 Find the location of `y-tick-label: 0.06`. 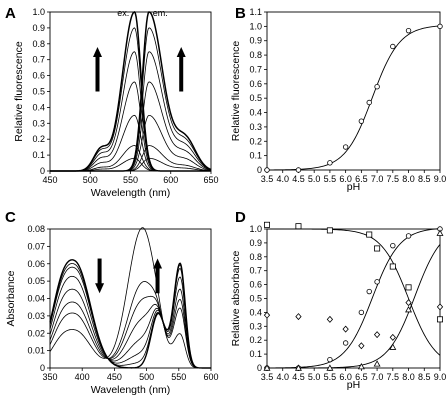

y-tick-label: 0.06 is located at coordinates (36, 264).